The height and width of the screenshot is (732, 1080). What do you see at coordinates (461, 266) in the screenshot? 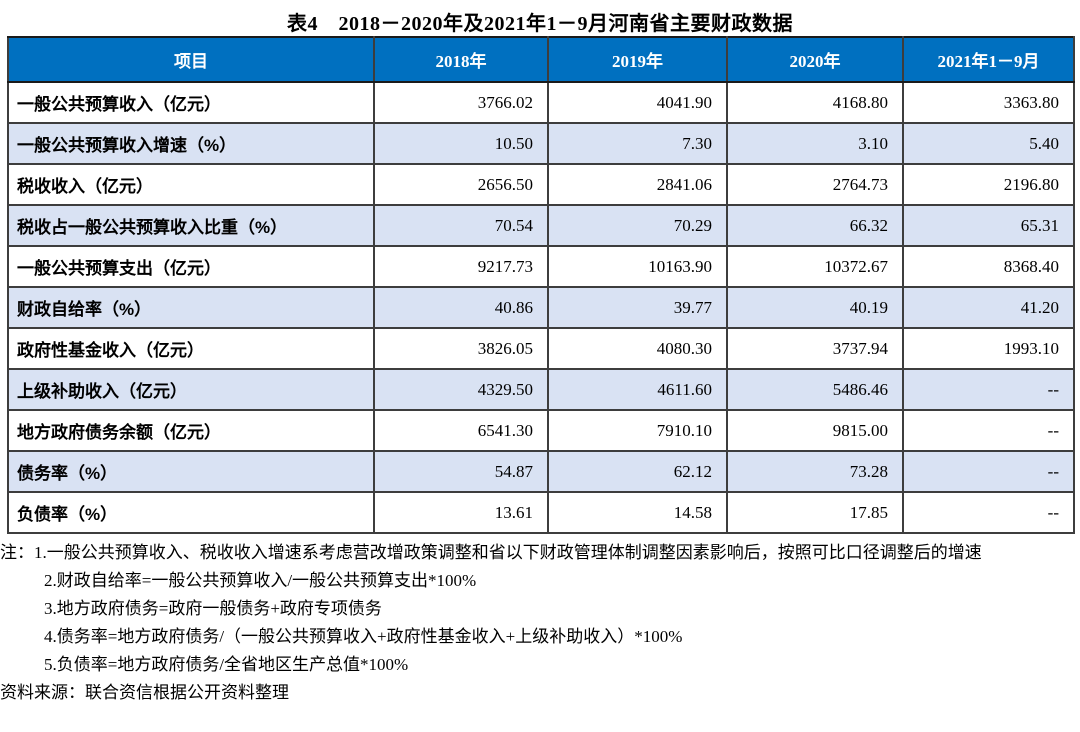
I see `cell-value: 9217.73` at bounding box center [461, 266].